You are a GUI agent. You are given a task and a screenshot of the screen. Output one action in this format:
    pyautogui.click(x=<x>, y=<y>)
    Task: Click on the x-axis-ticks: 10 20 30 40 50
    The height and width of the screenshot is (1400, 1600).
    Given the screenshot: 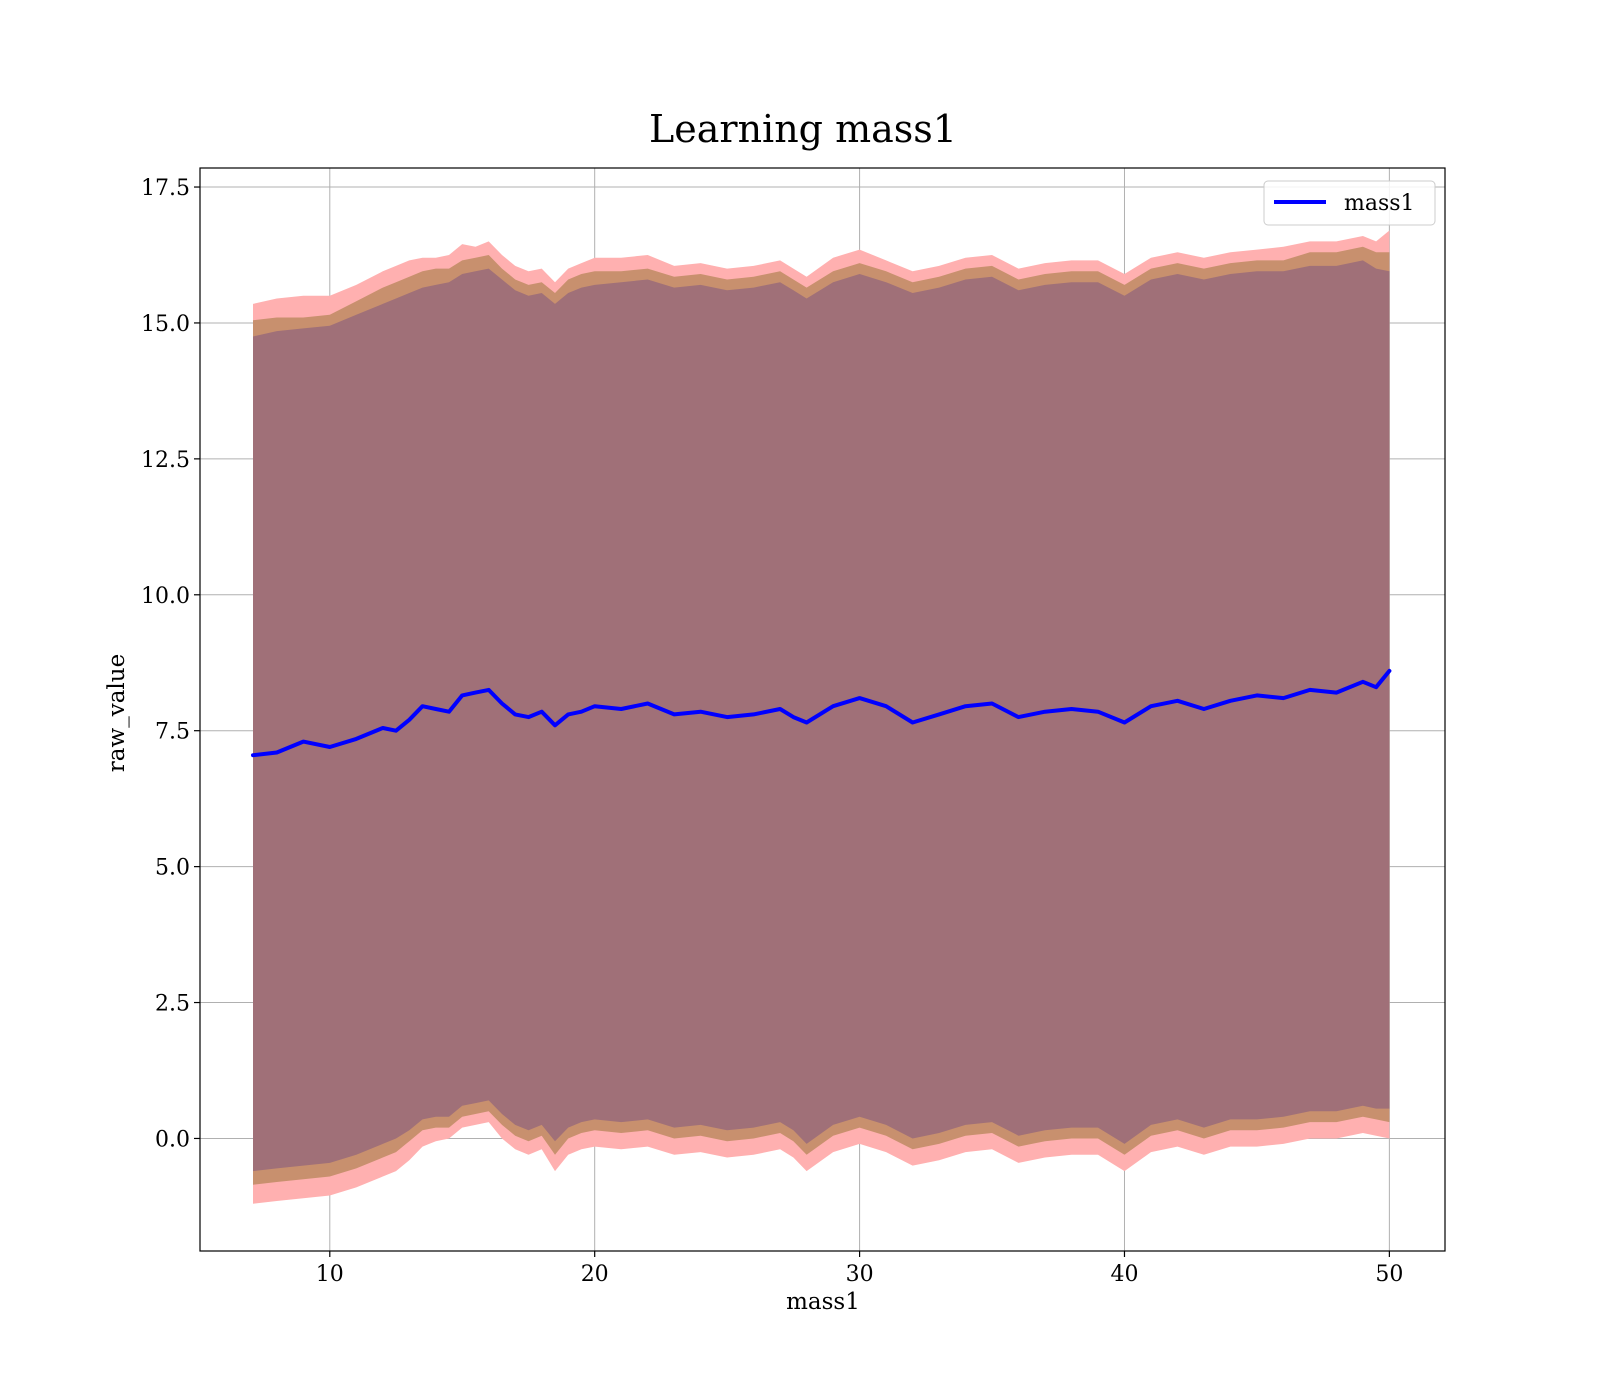 What is the action you would take?
    pyautogui.click(x=859, y=1269)
    